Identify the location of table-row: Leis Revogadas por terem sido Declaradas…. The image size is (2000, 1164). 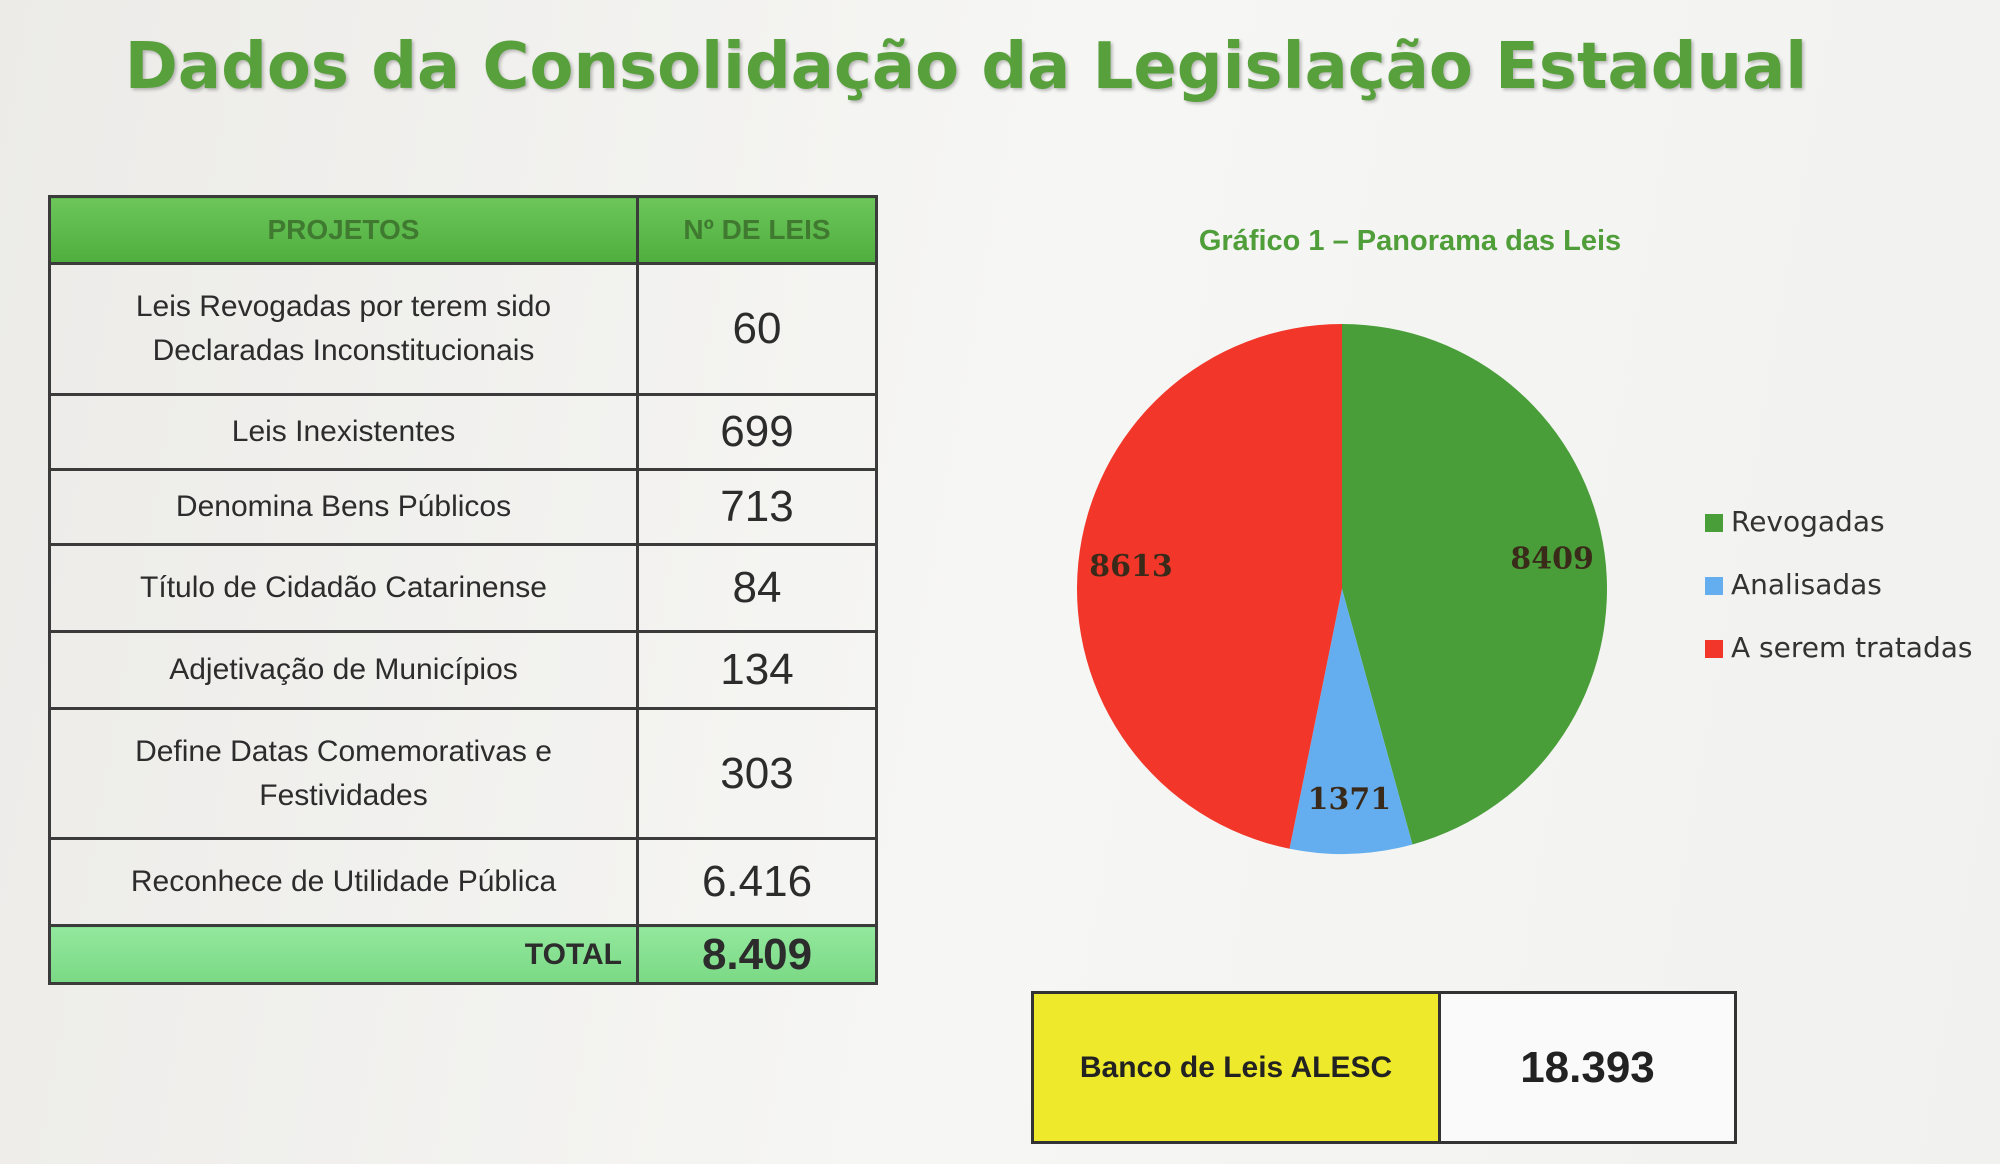
(463, 329).